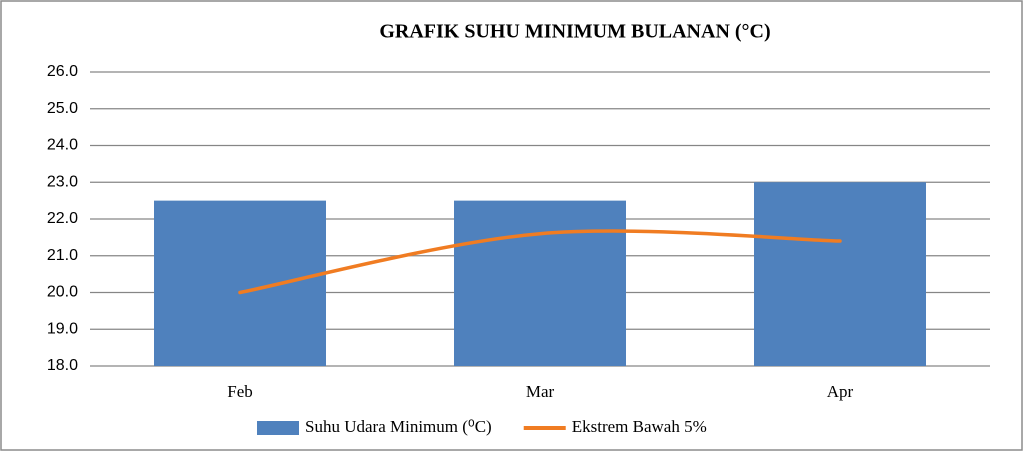 The image size is (1024, 452). I want to click on y-tick-label: 26.0, so click(62, 71).